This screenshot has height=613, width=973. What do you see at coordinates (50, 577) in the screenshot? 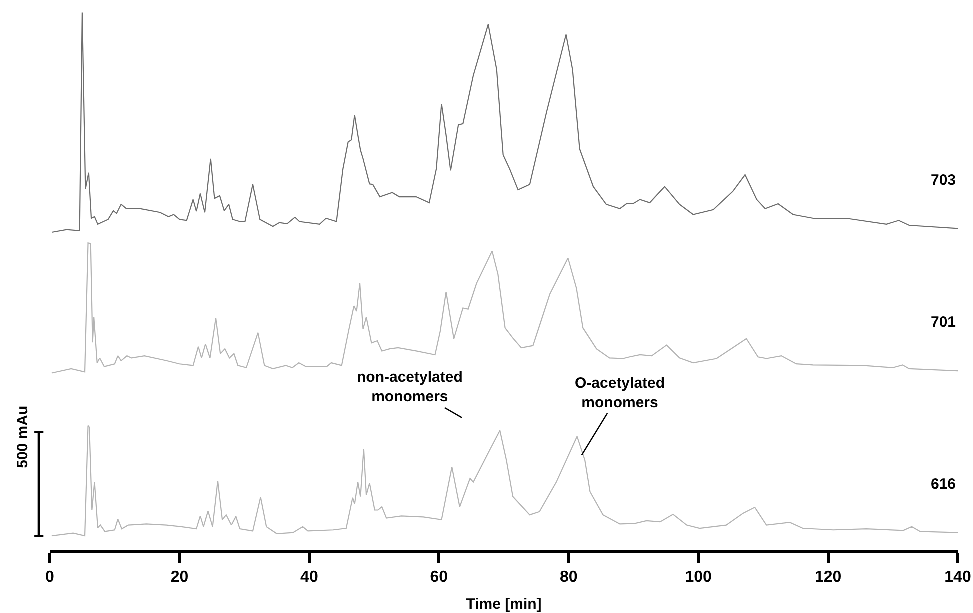
I see `x-tick-label: 0` at bounding box center [50, 577].